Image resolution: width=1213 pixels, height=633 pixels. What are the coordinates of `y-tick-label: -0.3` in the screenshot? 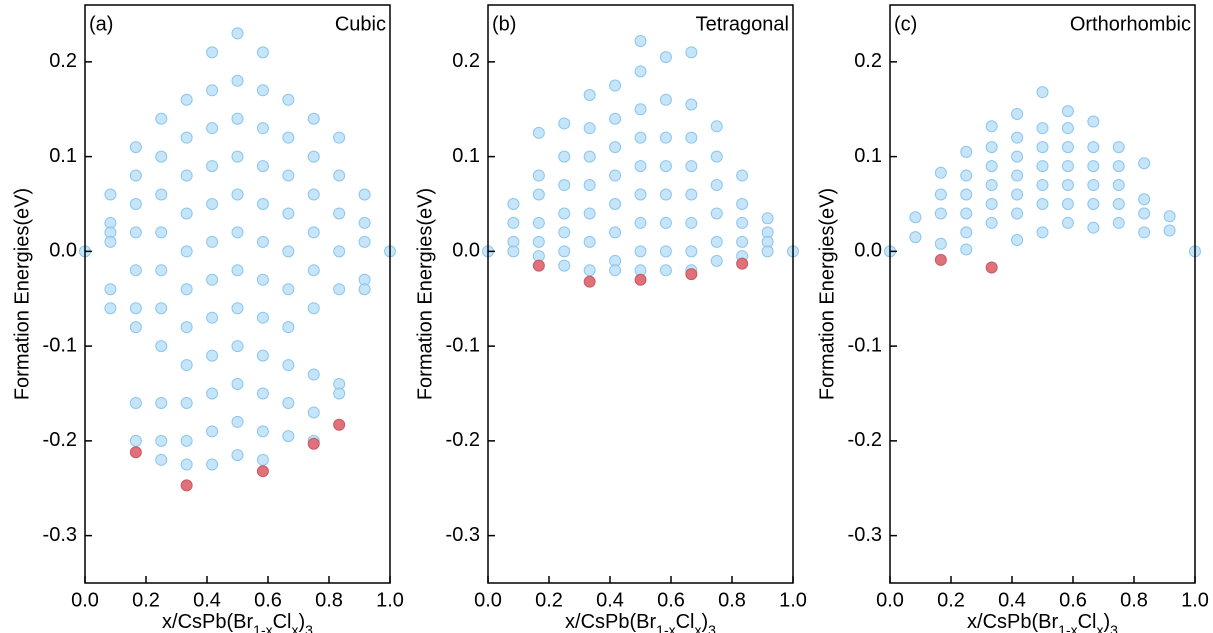 It's located at (463, 535).